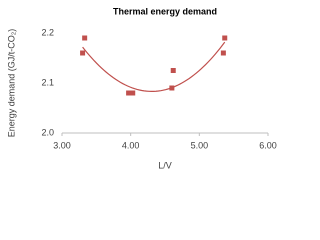 This screenshot has height=240, width=320. I want to click on x-tick-label: 3.00, so click(62, 145).